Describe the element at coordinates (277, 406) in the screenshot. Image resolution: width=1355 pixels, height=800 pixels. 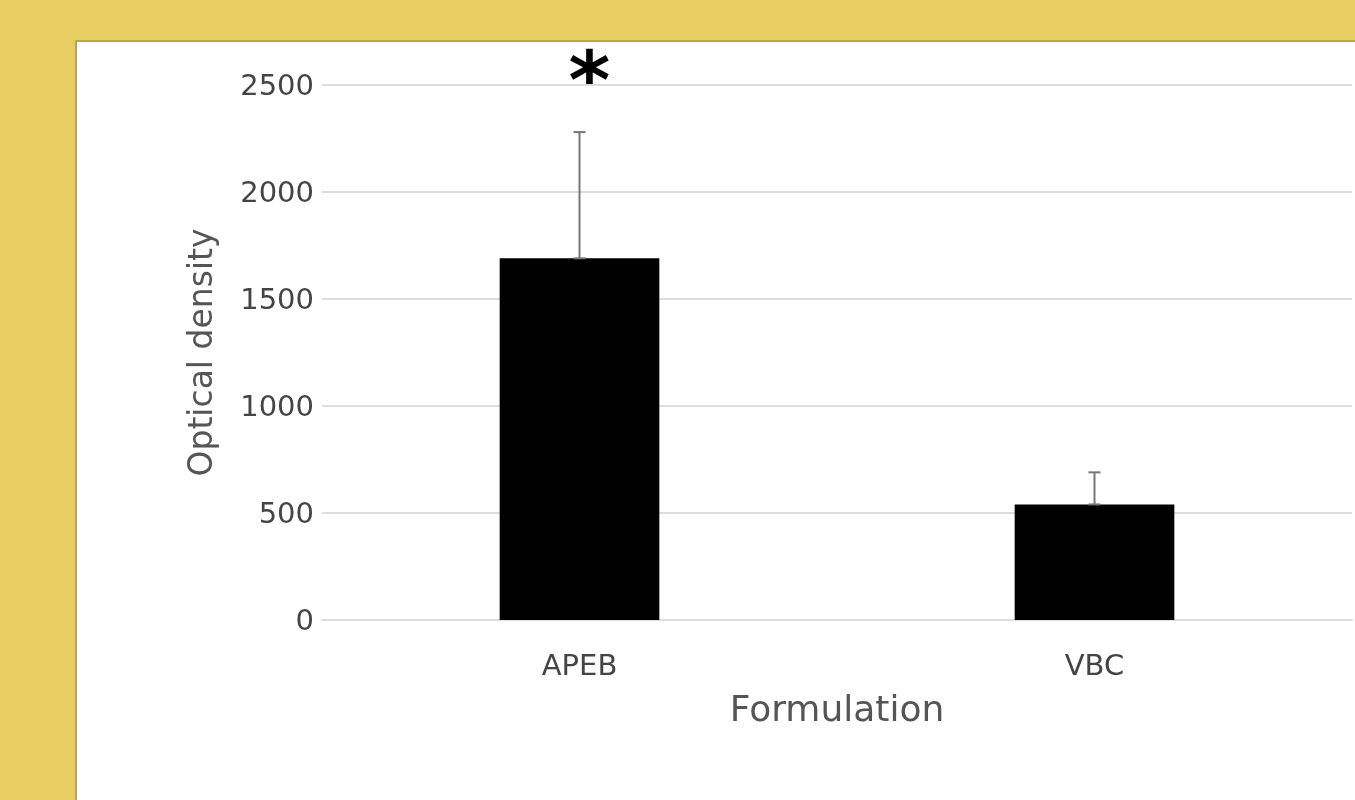
I see `y-tick-label: 1000` at that location.